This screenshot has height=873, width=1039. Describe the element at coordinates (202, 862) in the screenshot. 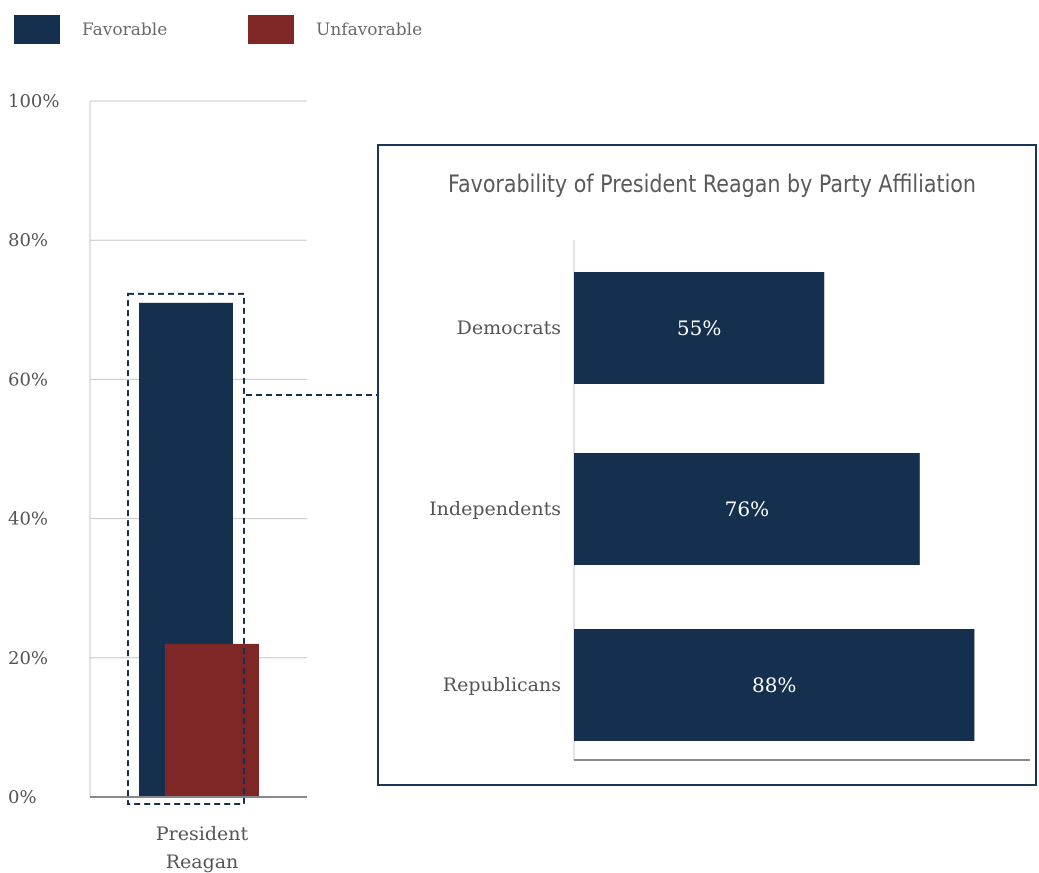

I see `x-tick-label: Reagan` at that location.